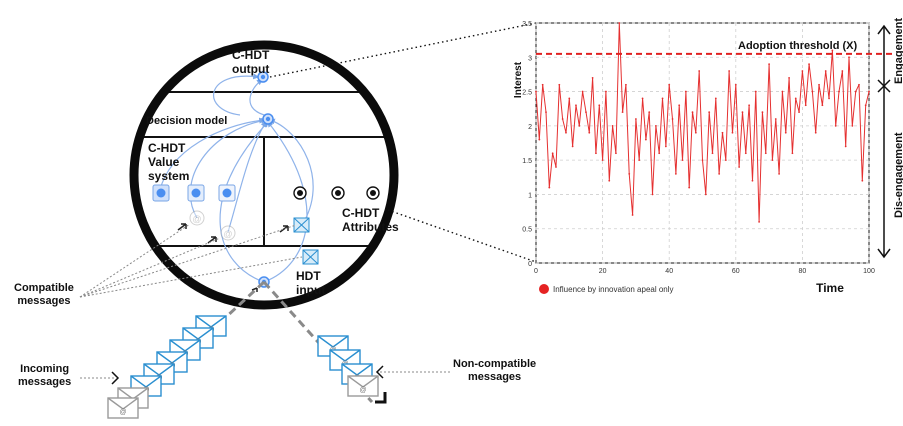  Describe the element at coordinates (150, 267) in the screenshot. I see `pointer-line` at that location.